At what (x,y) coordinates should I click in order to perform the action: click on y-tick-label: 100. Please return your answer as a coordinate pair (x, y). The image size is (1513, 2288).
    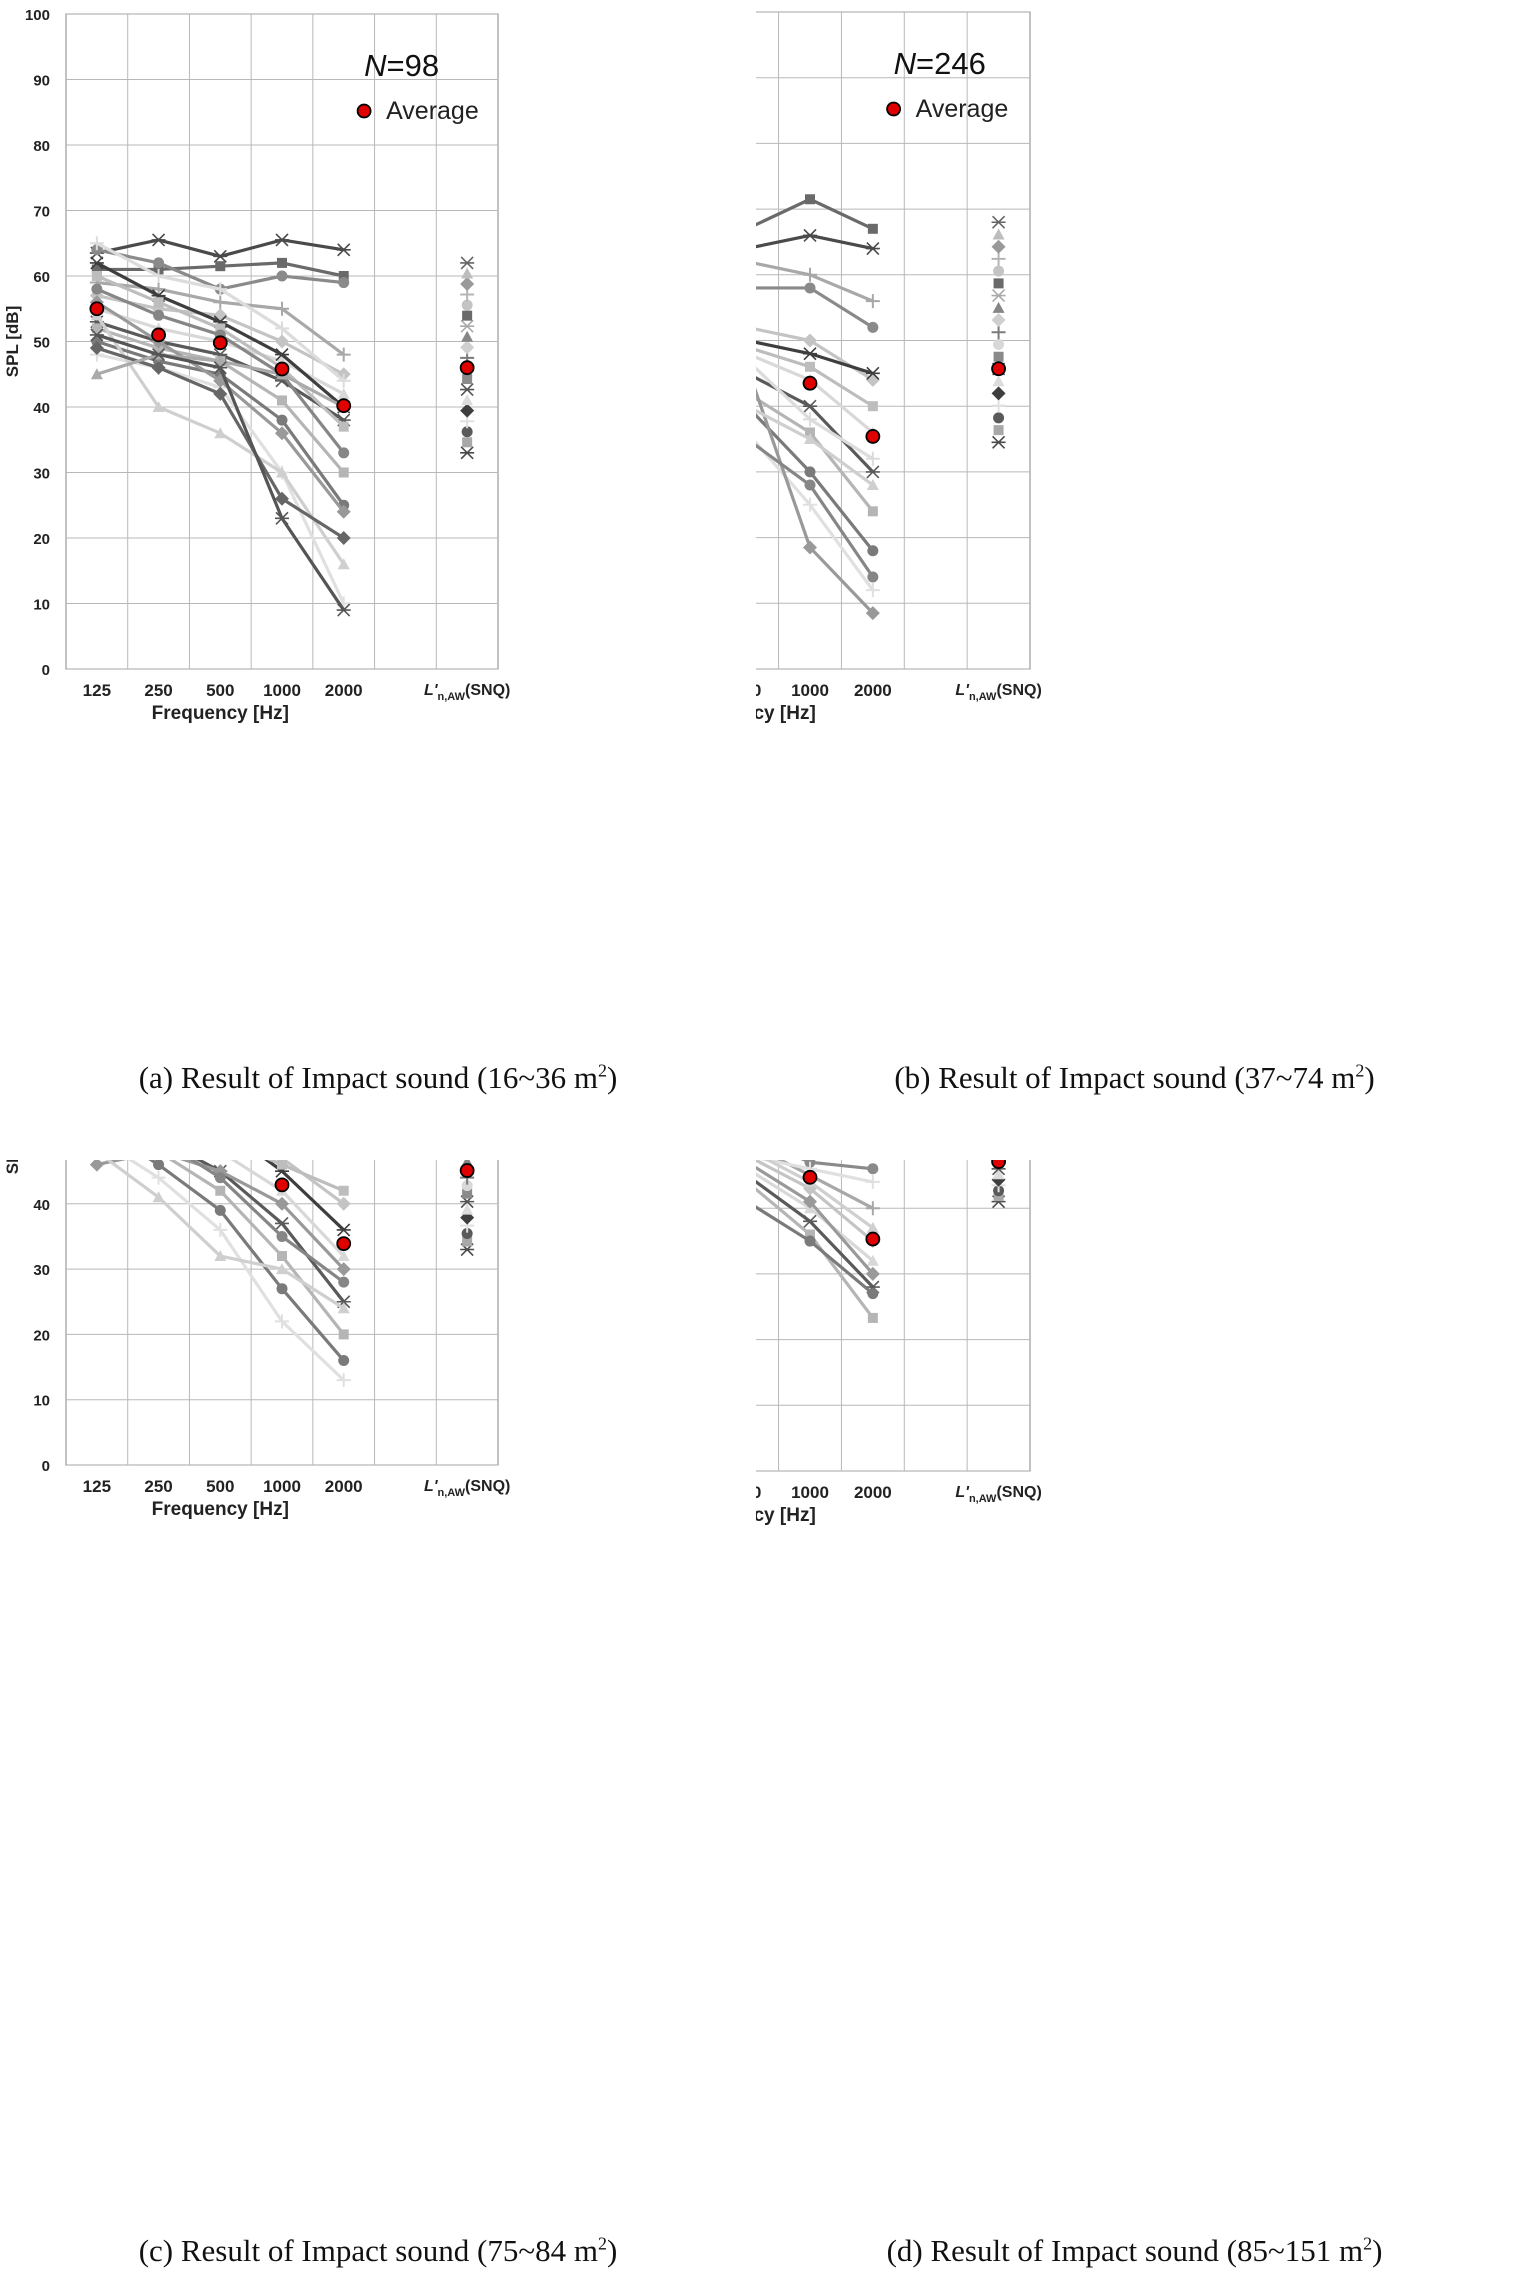
    Looking at the image, I should click on (37, 15).